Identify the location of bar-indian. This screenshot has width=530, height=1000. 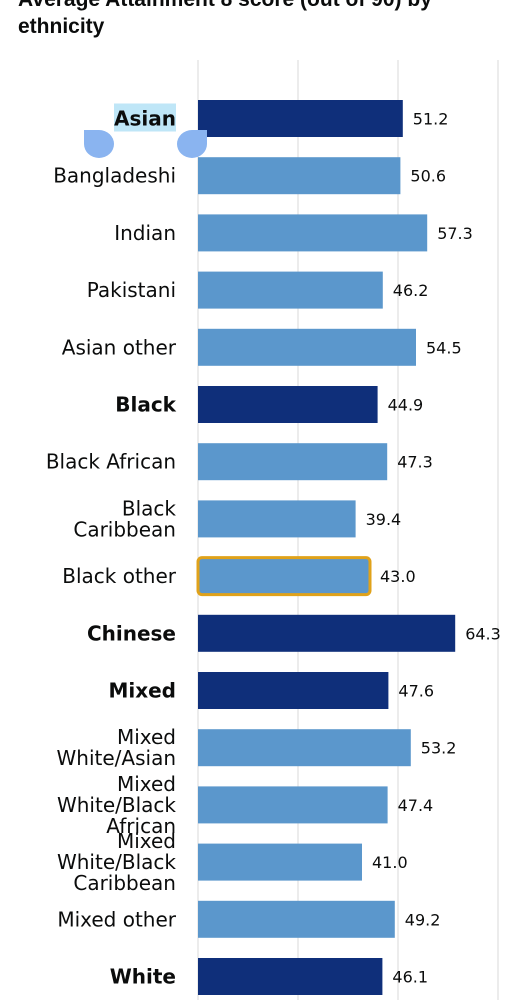
(313, 233).